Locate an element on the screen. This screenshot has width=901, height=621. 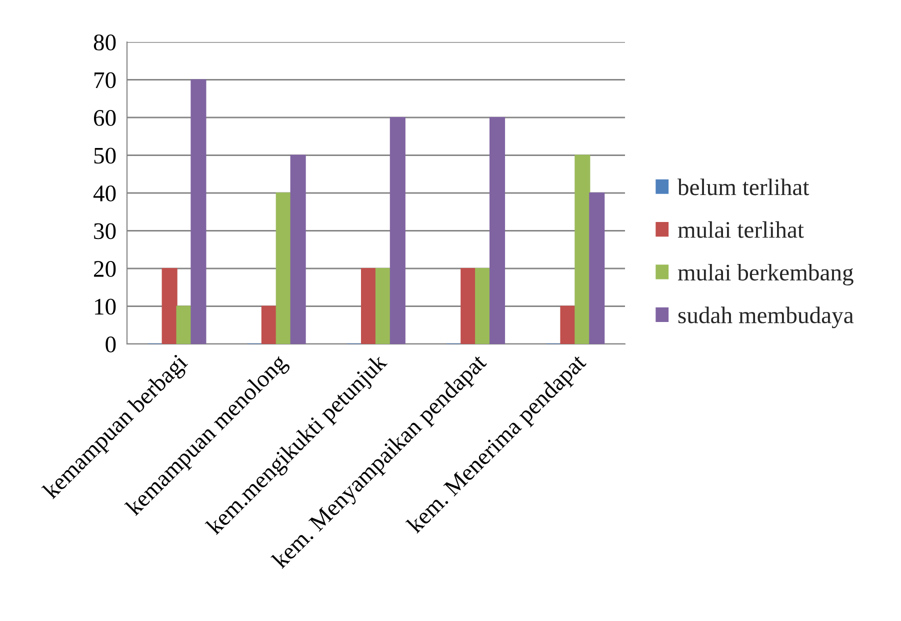
legend-label: belum terlihat is located at coordinates (743, 187).